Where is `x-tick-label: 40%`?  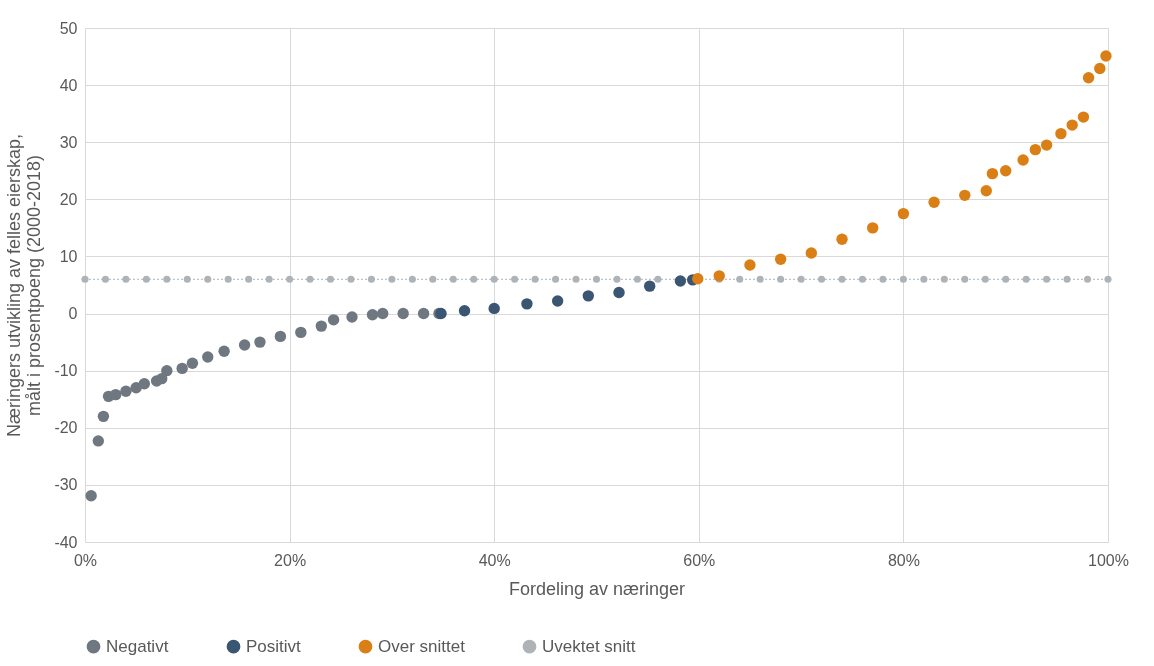 x-tick-label: 40% is located at coordinates (494, 560).